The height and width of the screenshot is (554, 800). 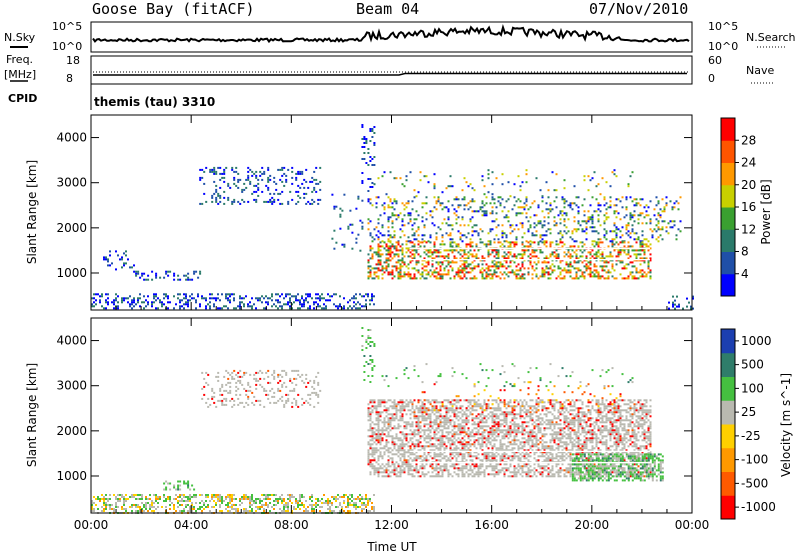 I want to click on nsearch-tick-bottom: 10^0, so click(x=723, y=46).